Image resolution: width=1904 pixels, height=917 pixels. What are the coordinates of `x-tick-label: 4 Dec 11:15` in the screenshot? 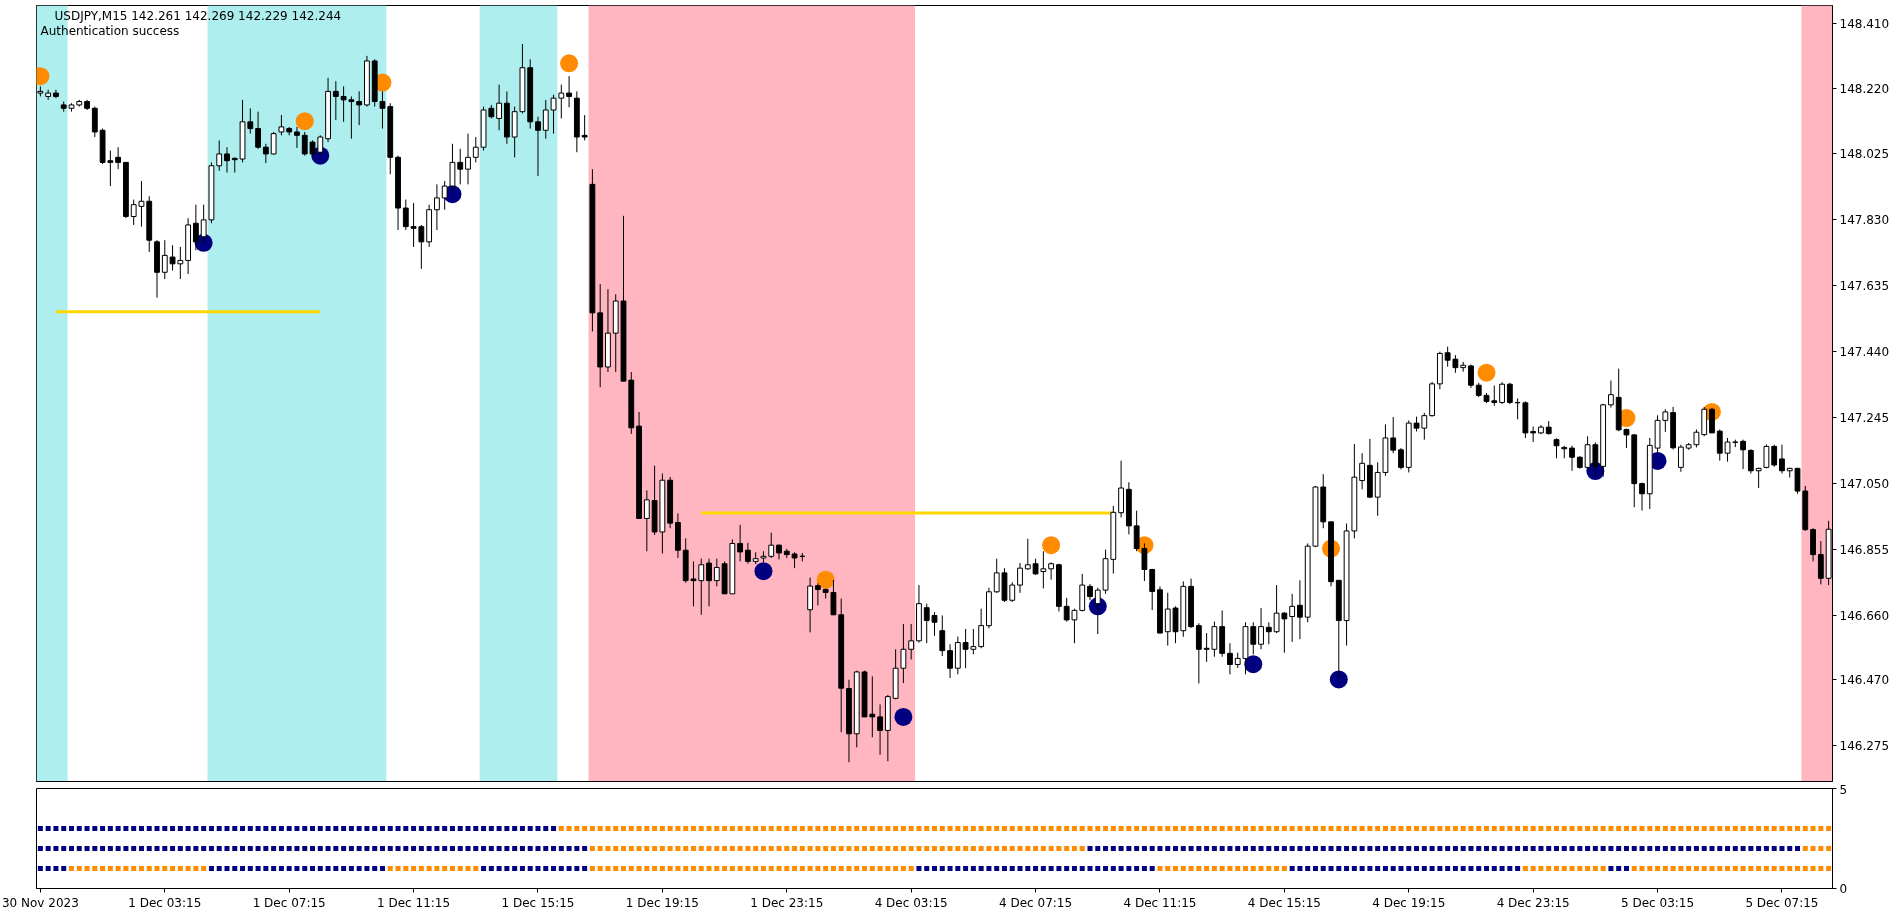 It's located at (1160, 902).